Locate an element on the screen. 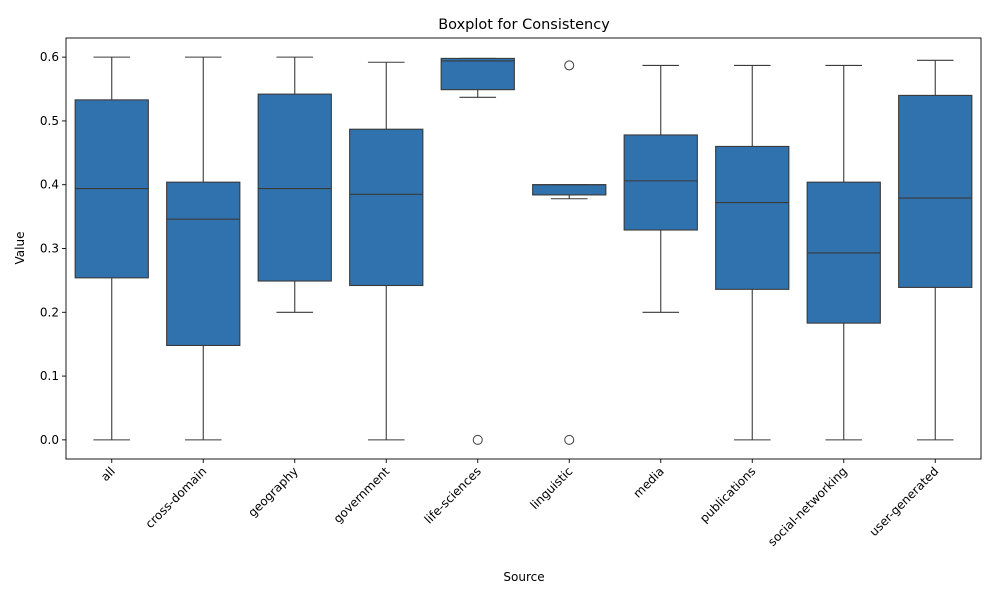  y-tick-label: 0.1 is located at coordinates (49, 376).